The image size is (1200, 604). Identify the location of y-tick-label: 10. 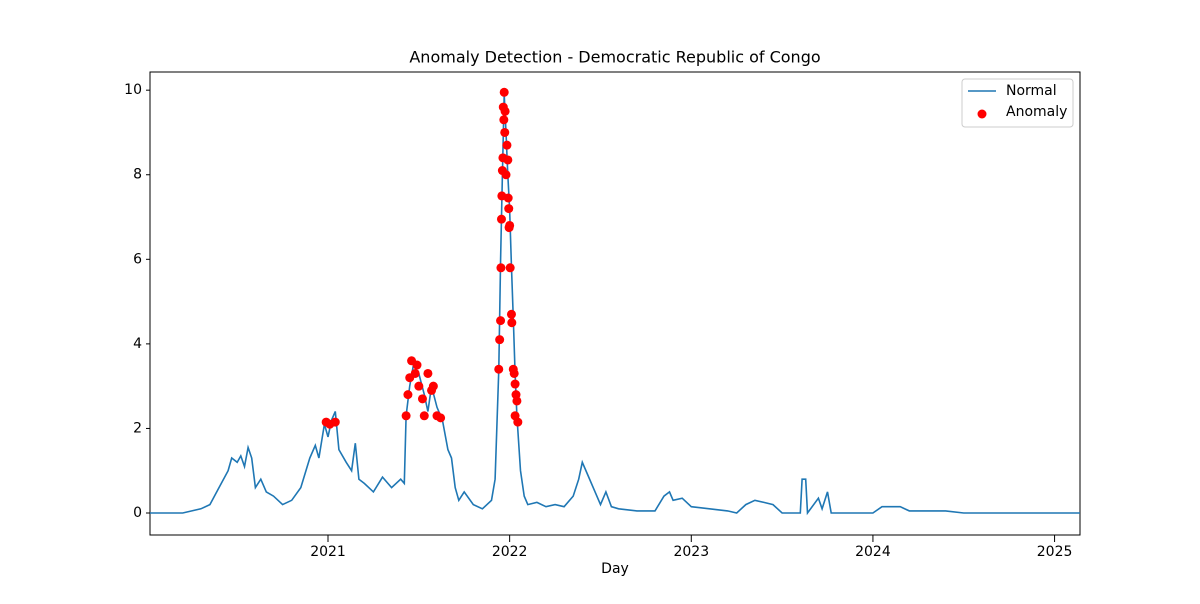
(133, 90).